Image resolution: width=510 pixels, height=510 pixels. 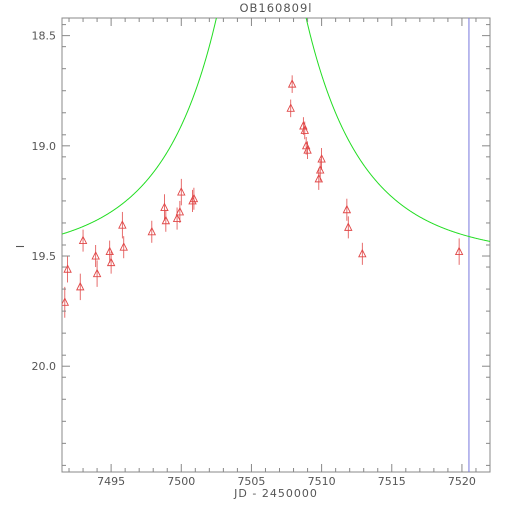 I want to click on y-tick-label: 18.5, so click(x=44, y=36).